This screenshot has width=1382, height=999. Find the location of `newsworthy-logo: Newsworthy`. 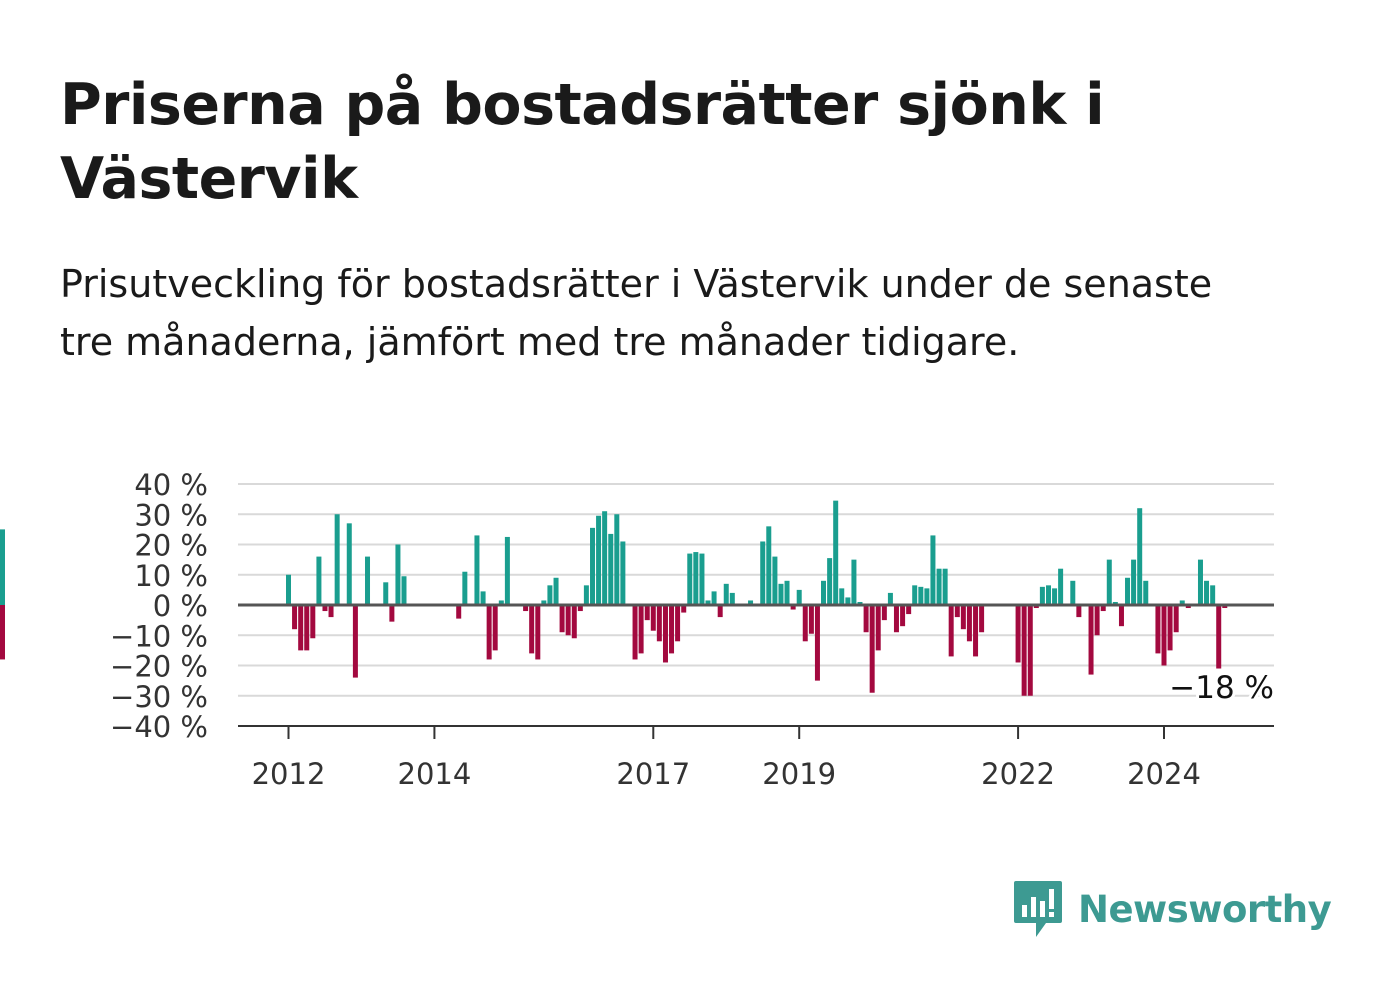

newsworthy-logo: Newsworthy is located at coordinates (1172, 909).